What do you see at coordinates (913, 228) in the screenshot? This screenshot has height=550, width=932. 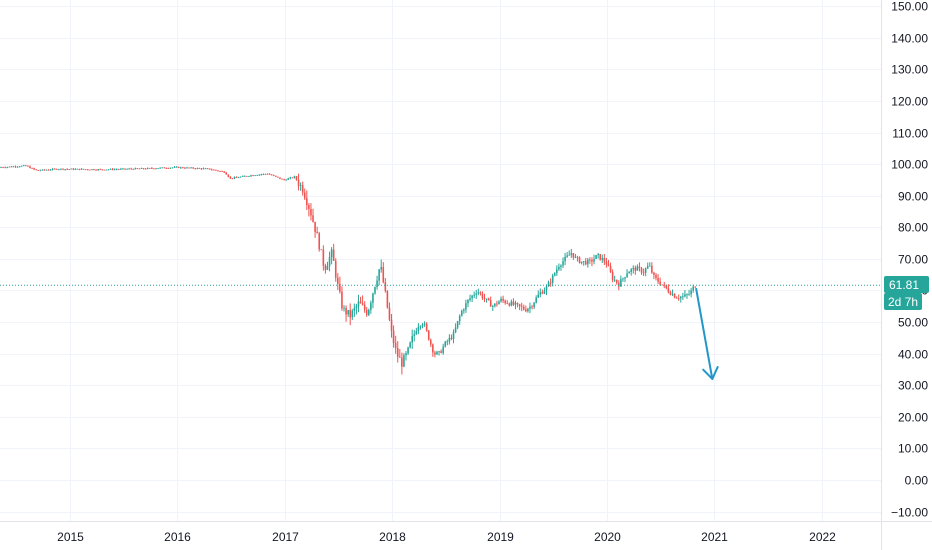 I see `y-tick-label: 80.00` at bounding box center [913, 228].